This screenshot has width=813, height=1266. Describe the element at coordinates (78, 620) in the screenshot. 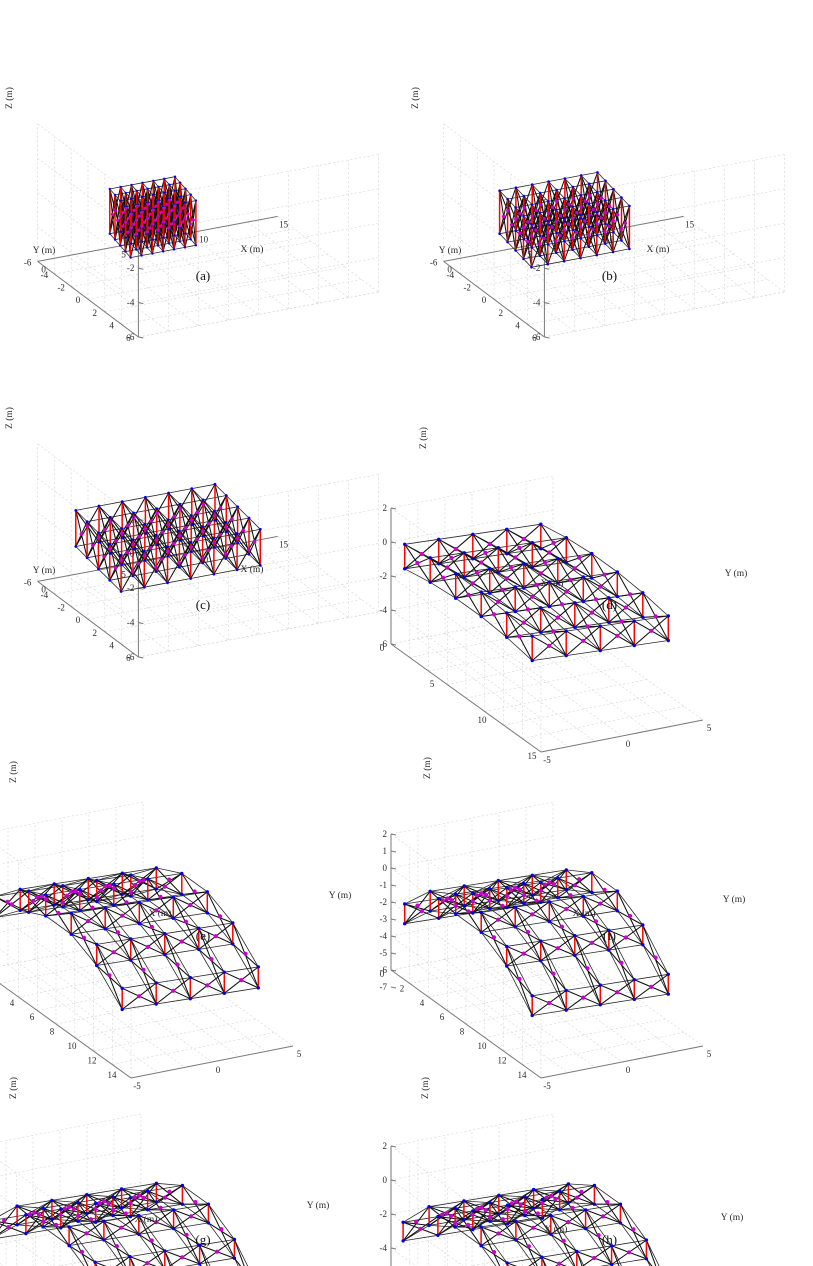

I see `panel-c-ytick: 0` at that location.